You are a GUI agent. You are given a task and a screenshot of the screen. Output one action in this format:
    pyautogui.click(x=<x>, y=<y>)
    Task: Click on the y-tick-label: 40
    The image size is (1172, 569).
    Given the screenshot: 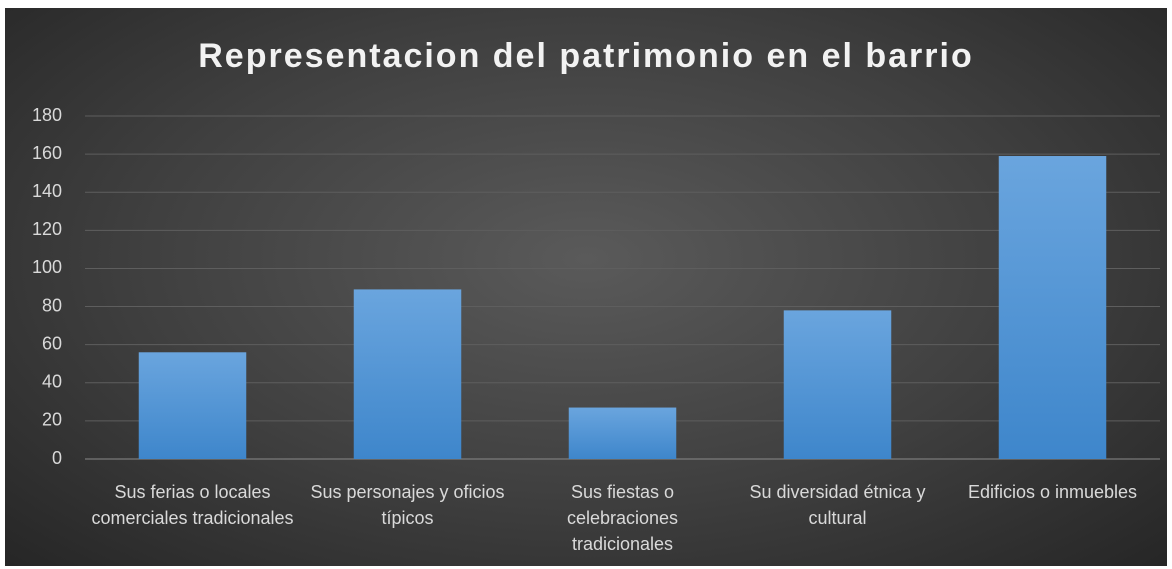 What is the action you would take?
    pyautogui.click(x=52, y=382)
    